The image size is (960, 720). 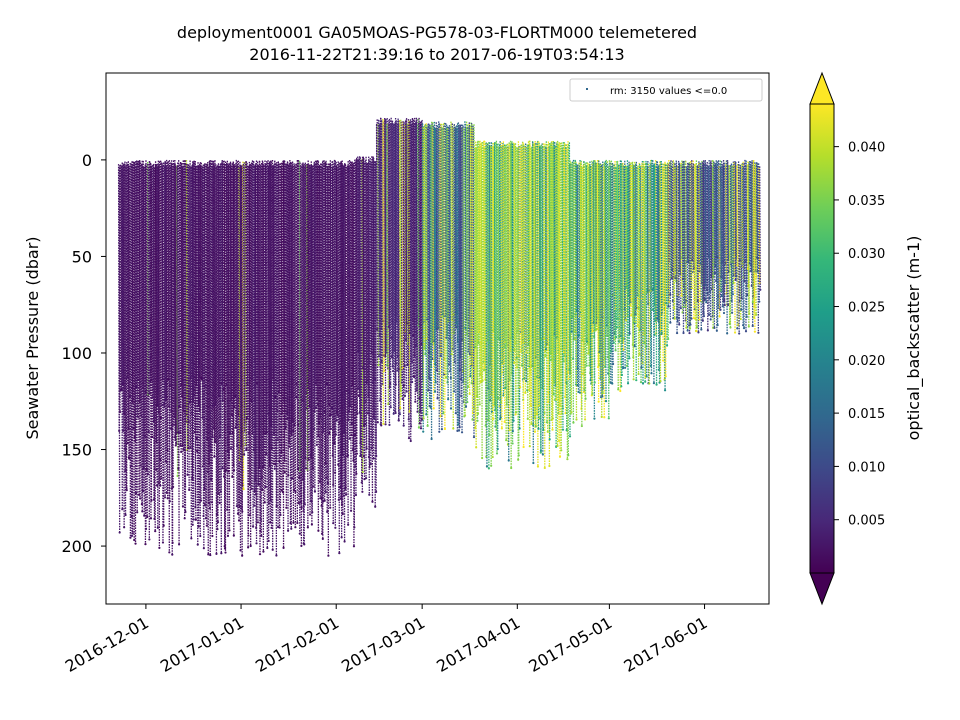 I want to click on colorbar-tick-label: 0.005, so click(x=866, y=521).